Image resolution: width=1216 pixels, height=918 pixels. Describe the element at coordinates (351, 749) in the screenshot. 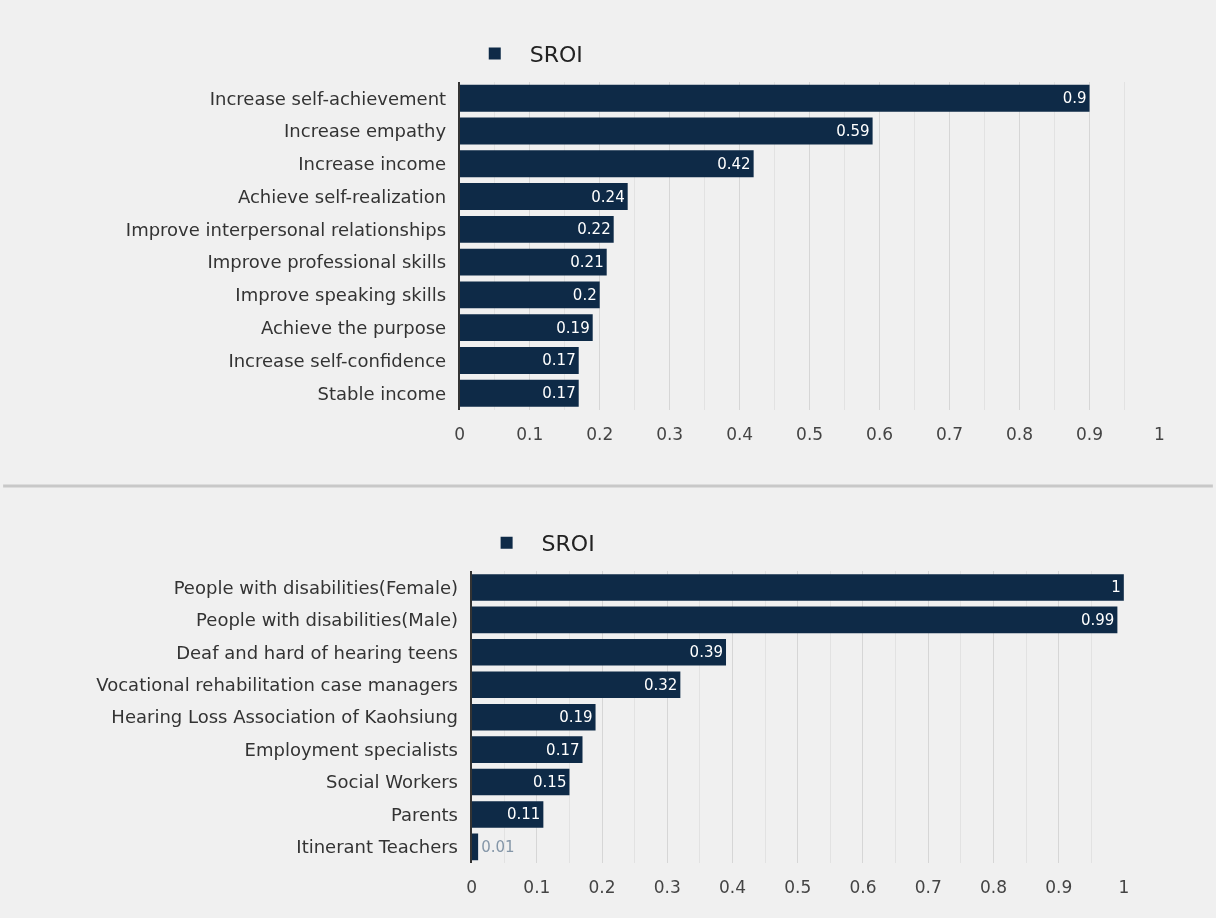

I see `y-tick-label: Employment specialists` at that location.